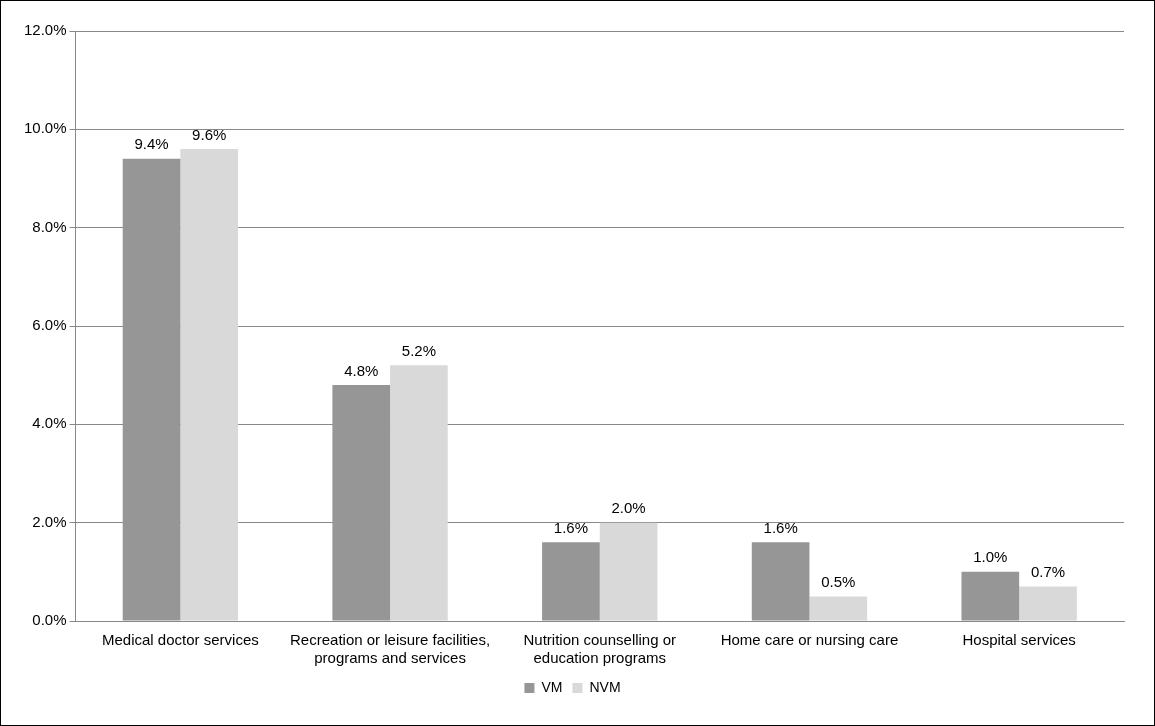  Describe the element at coordinates (45, 30) in the screenshot. I see `y-tick-label: 12.0%` at that location.